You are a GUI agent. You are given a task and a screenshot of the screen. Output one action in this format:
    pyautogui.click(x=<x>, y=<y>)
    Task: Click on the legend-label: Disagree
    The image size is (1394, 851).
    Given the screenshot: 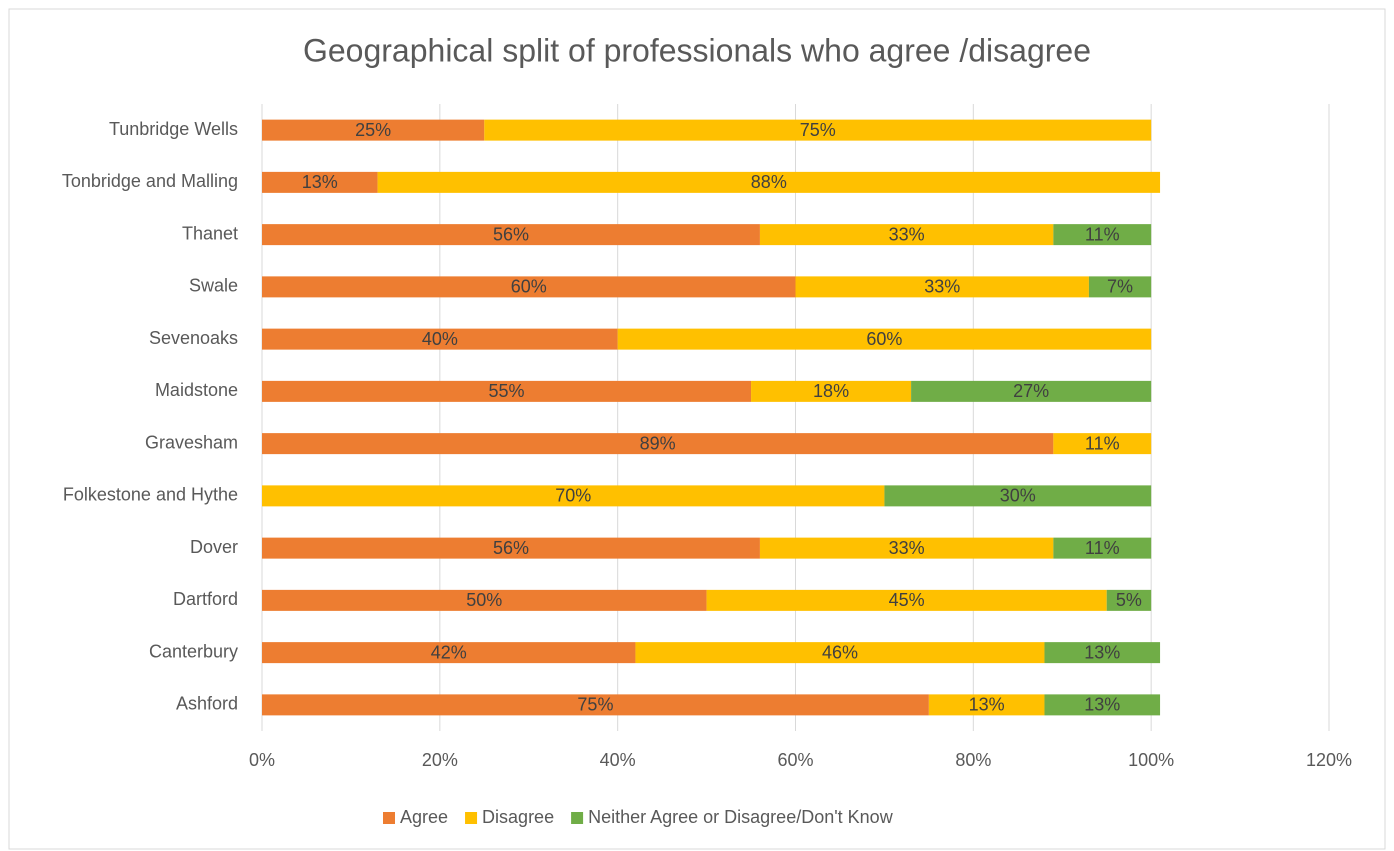 What is the action you would take?
    pyautogui.click(x=518, y=817)
    